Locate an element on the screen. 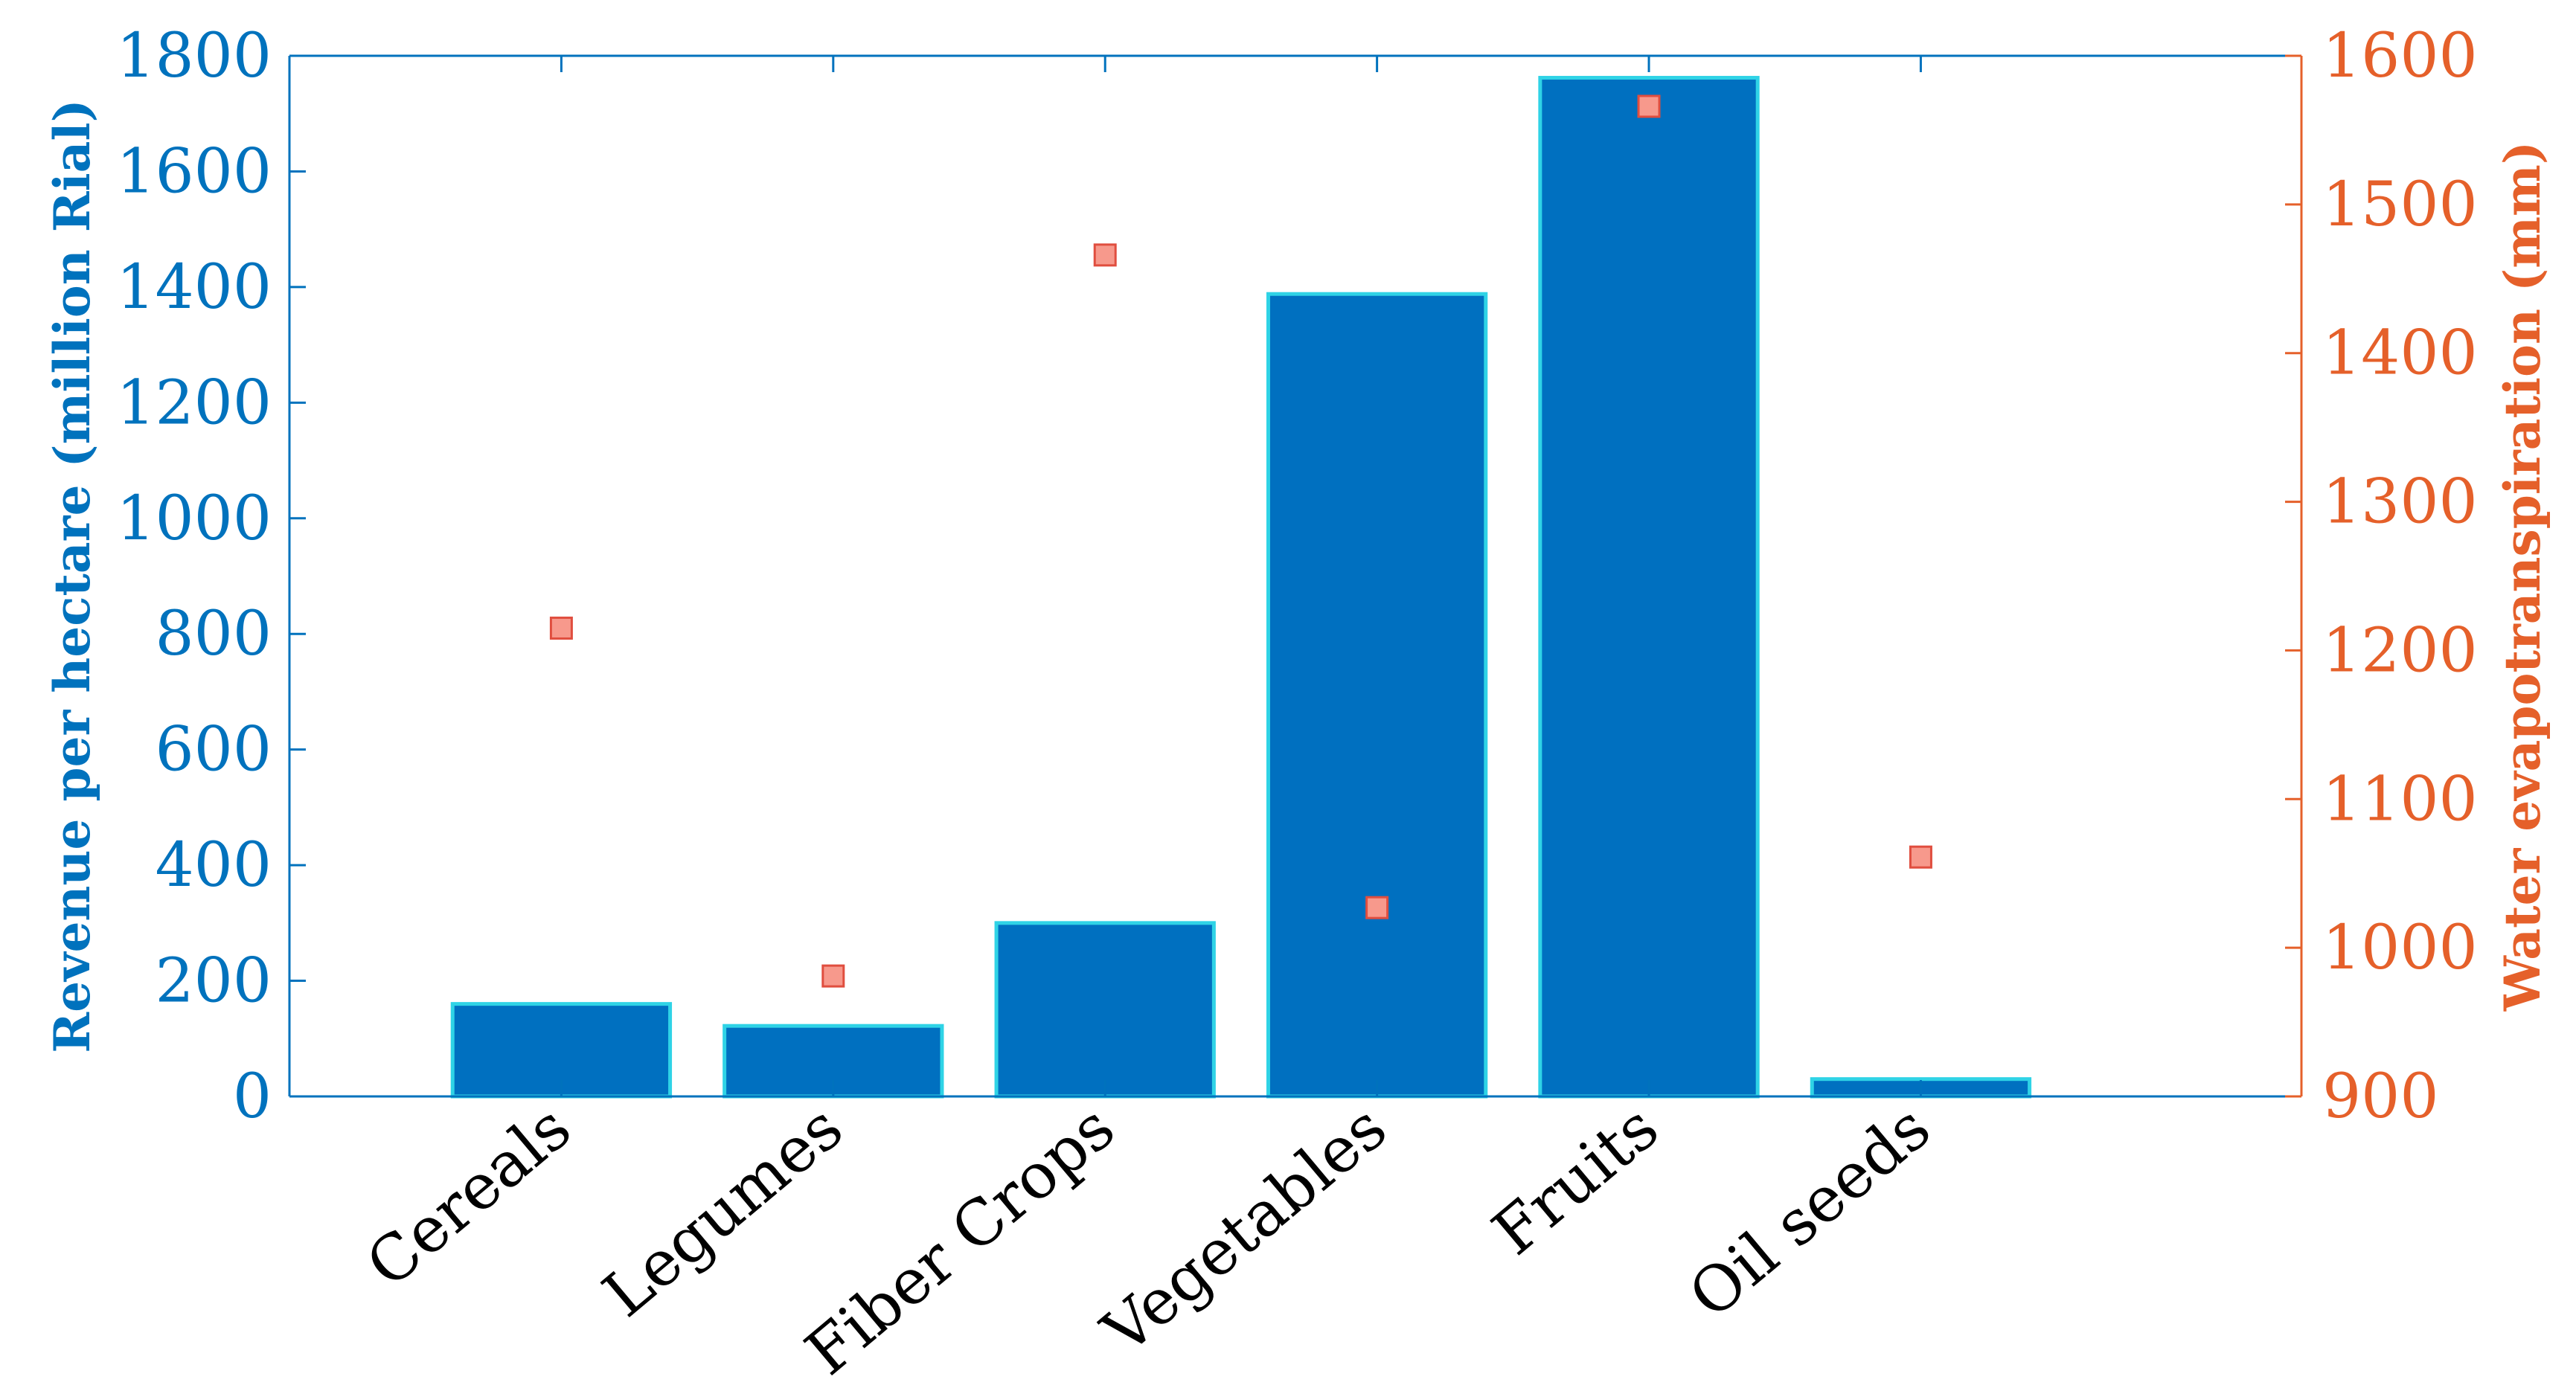 The height and width of the screenshot is (1388, 2576). right-tick-label: 1300 is located at coordinates (2400, 502).